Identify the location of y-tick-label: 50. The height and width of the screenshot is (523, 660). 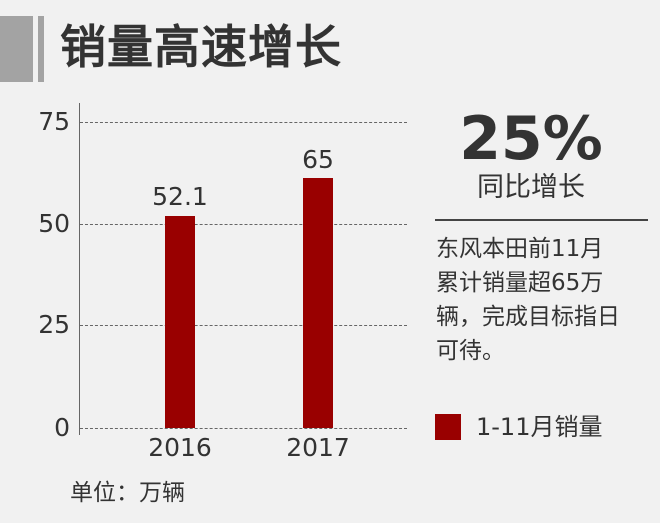
(54, 223).